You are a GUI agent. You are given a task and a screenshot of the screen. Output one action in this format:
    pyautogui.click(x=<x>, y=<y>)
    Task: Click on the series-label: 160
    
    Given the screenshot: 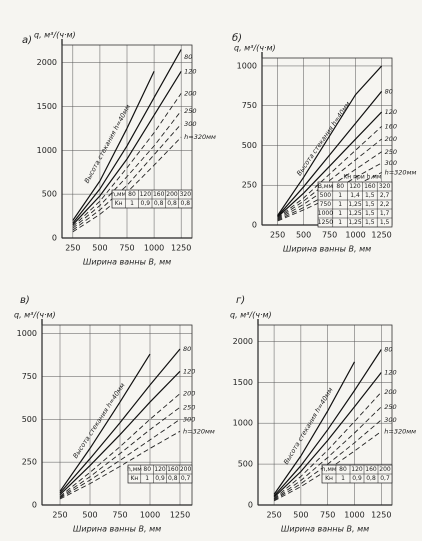 What is the action you would take?
    pyautogui.click(x=391, y=126)
    